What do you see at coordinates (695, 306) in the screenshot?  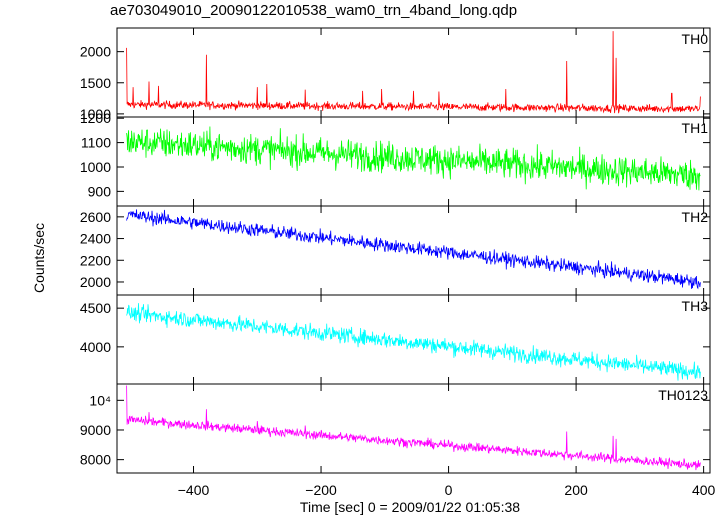 I see `panel-label-th3: TH3` at bounding box center [695, 306].